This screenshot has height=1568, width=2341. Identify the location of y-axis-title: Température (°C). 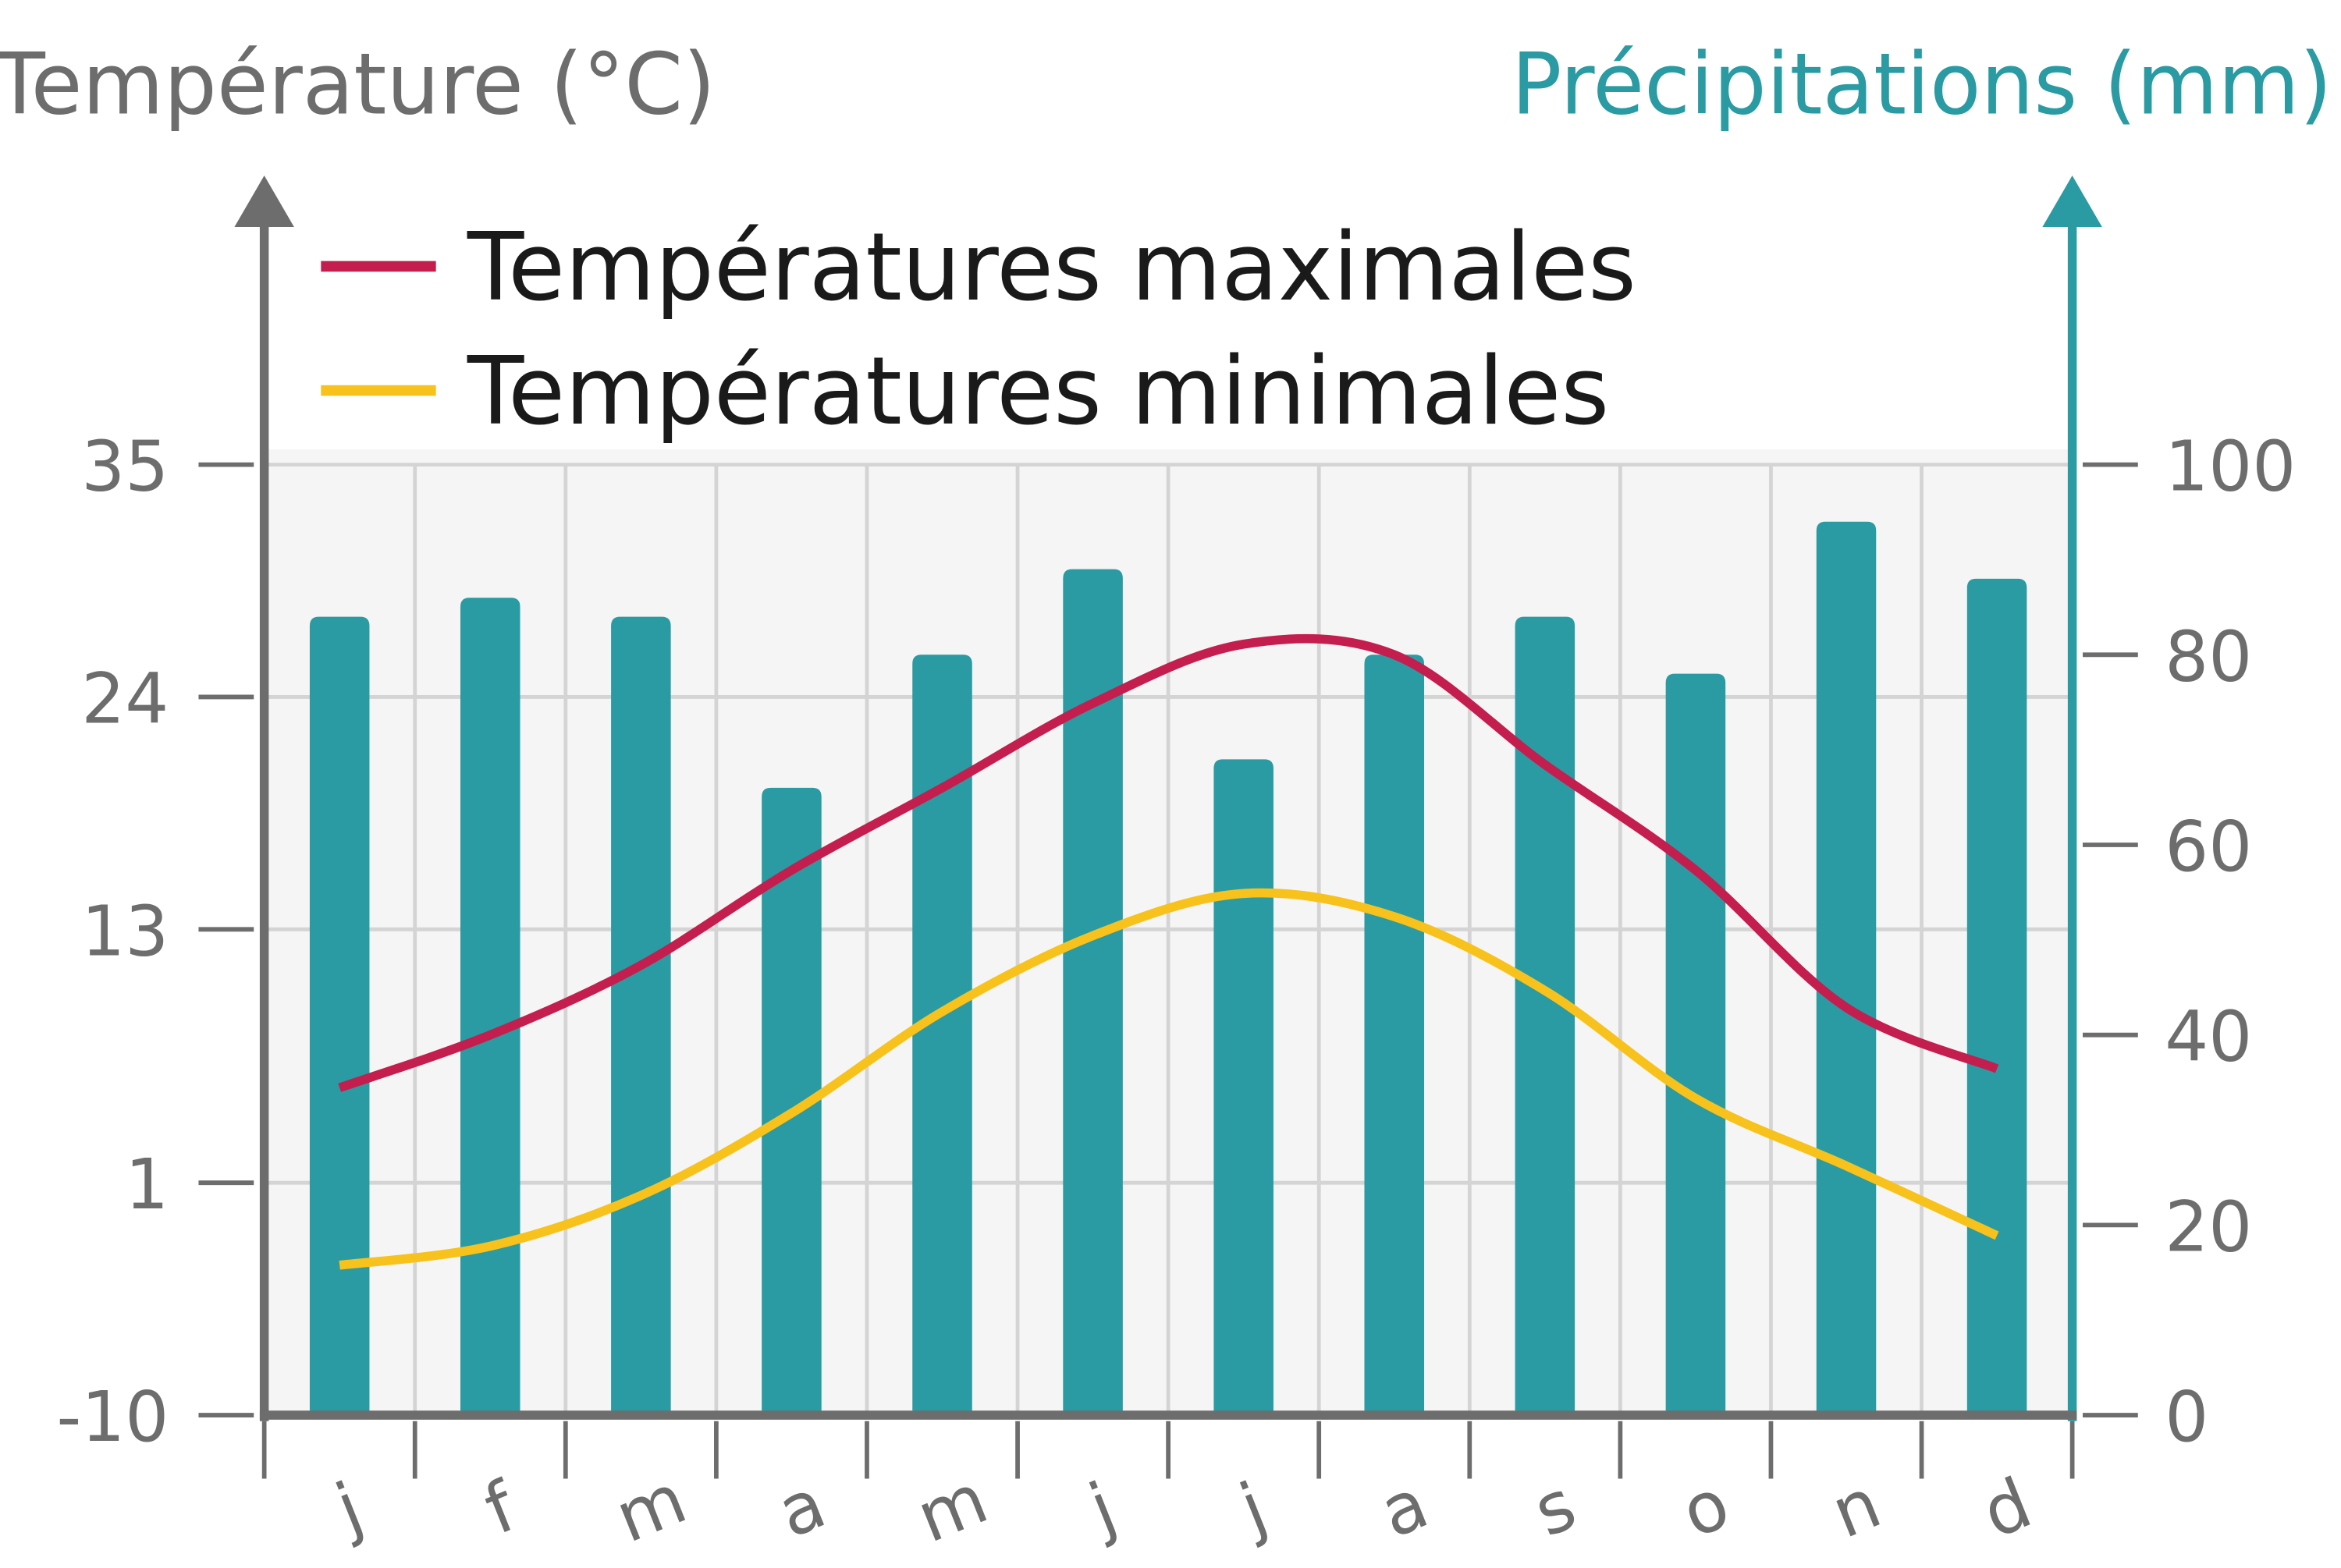
(358, 85).